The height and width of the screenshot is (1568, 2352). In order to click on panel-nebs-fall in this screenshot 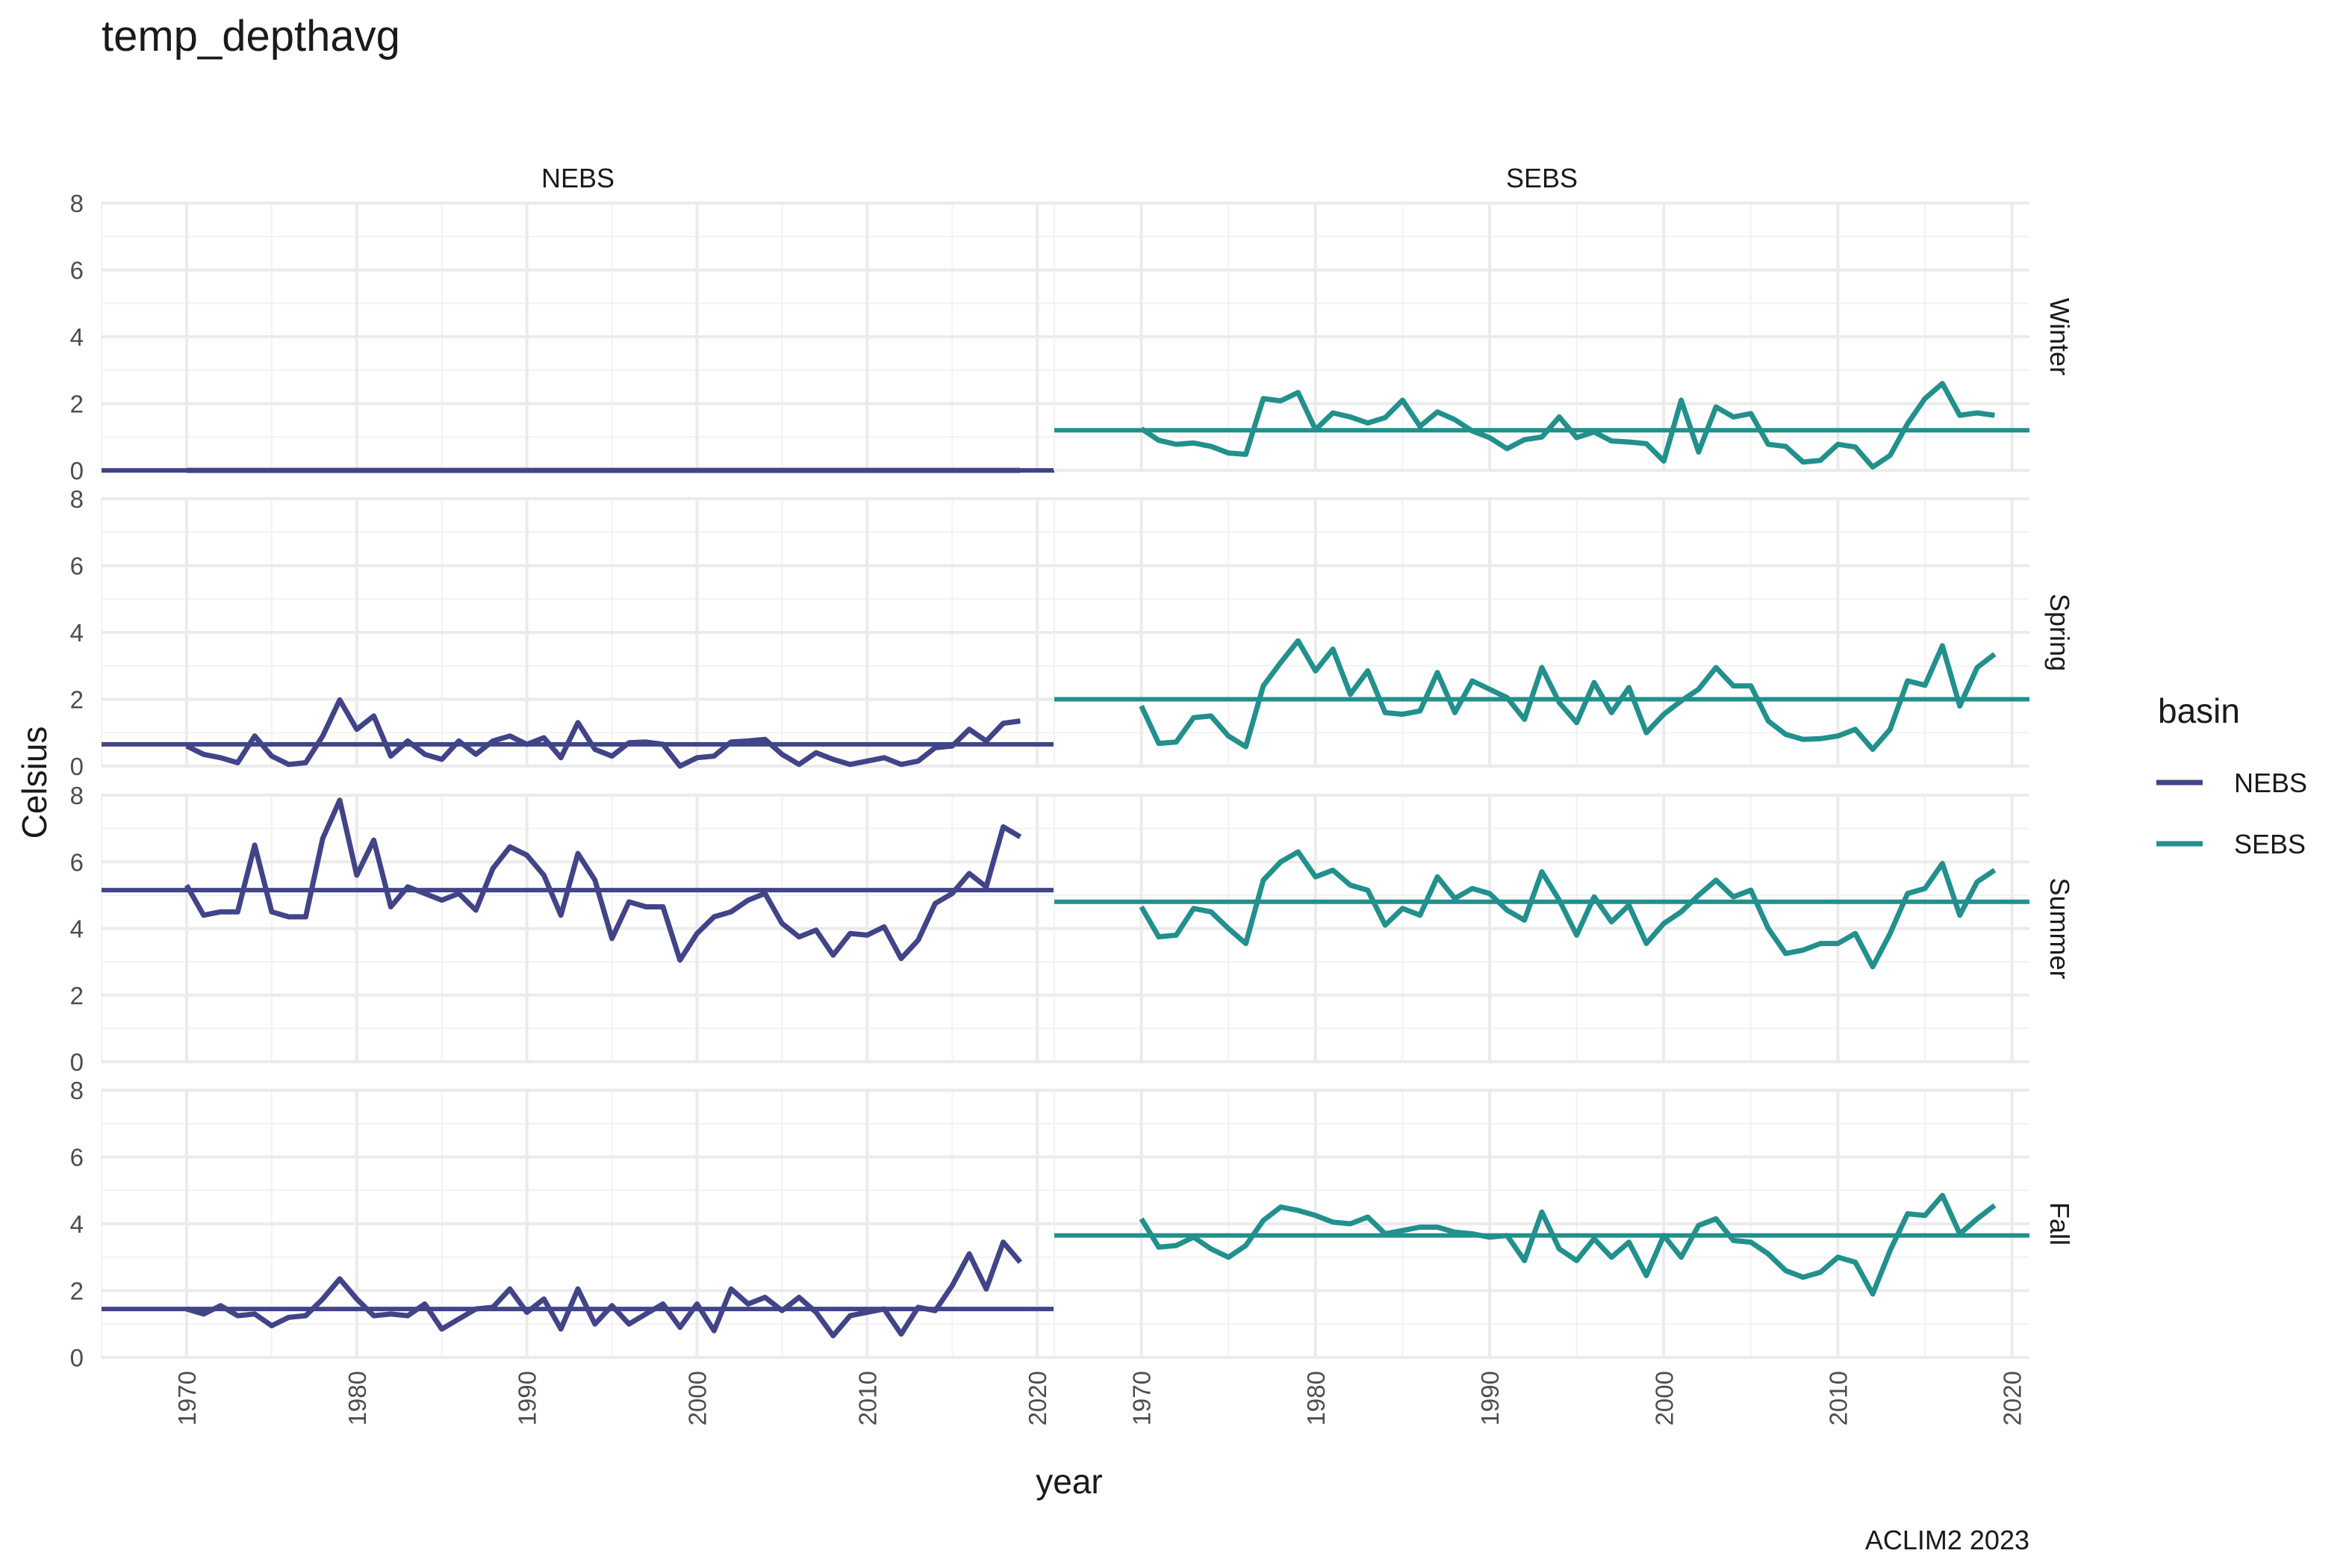, I will do `click(577, 1224)`.